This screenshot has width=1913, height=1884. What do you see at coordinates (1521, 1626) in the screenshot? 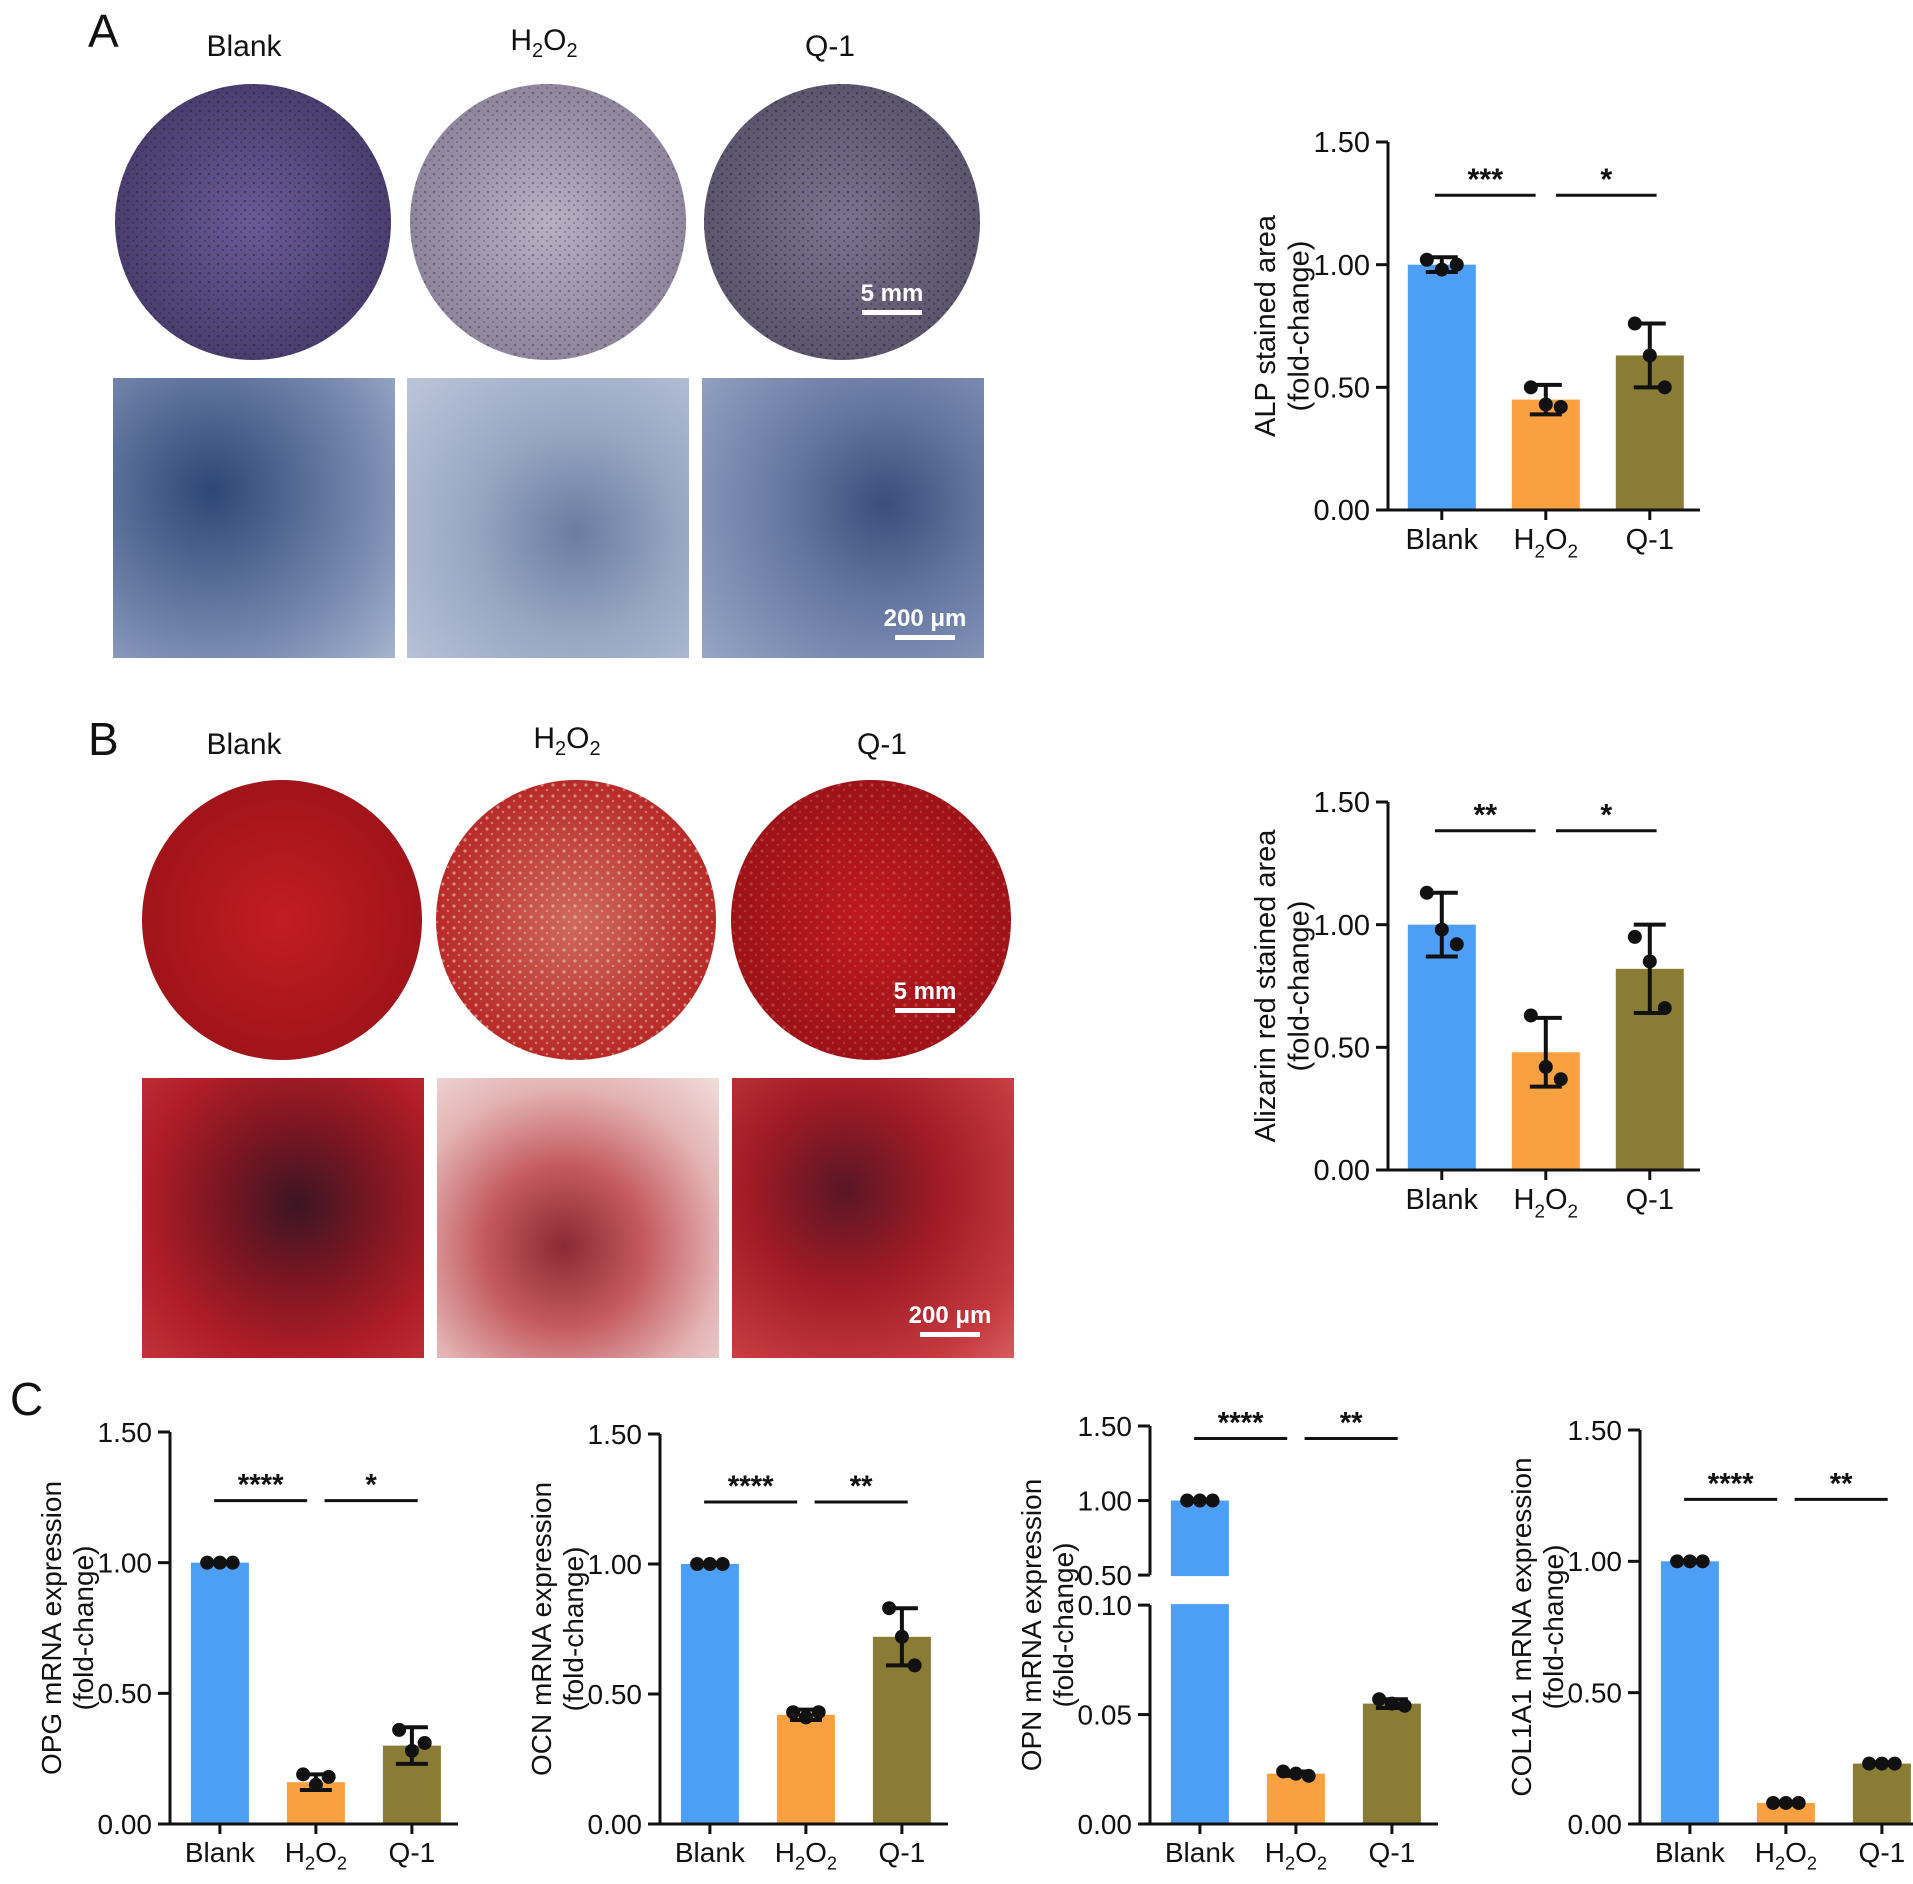
I see `y-axis-label-line-0: COL1A1 mRNA expression` at bounding box center [1521, 1626].